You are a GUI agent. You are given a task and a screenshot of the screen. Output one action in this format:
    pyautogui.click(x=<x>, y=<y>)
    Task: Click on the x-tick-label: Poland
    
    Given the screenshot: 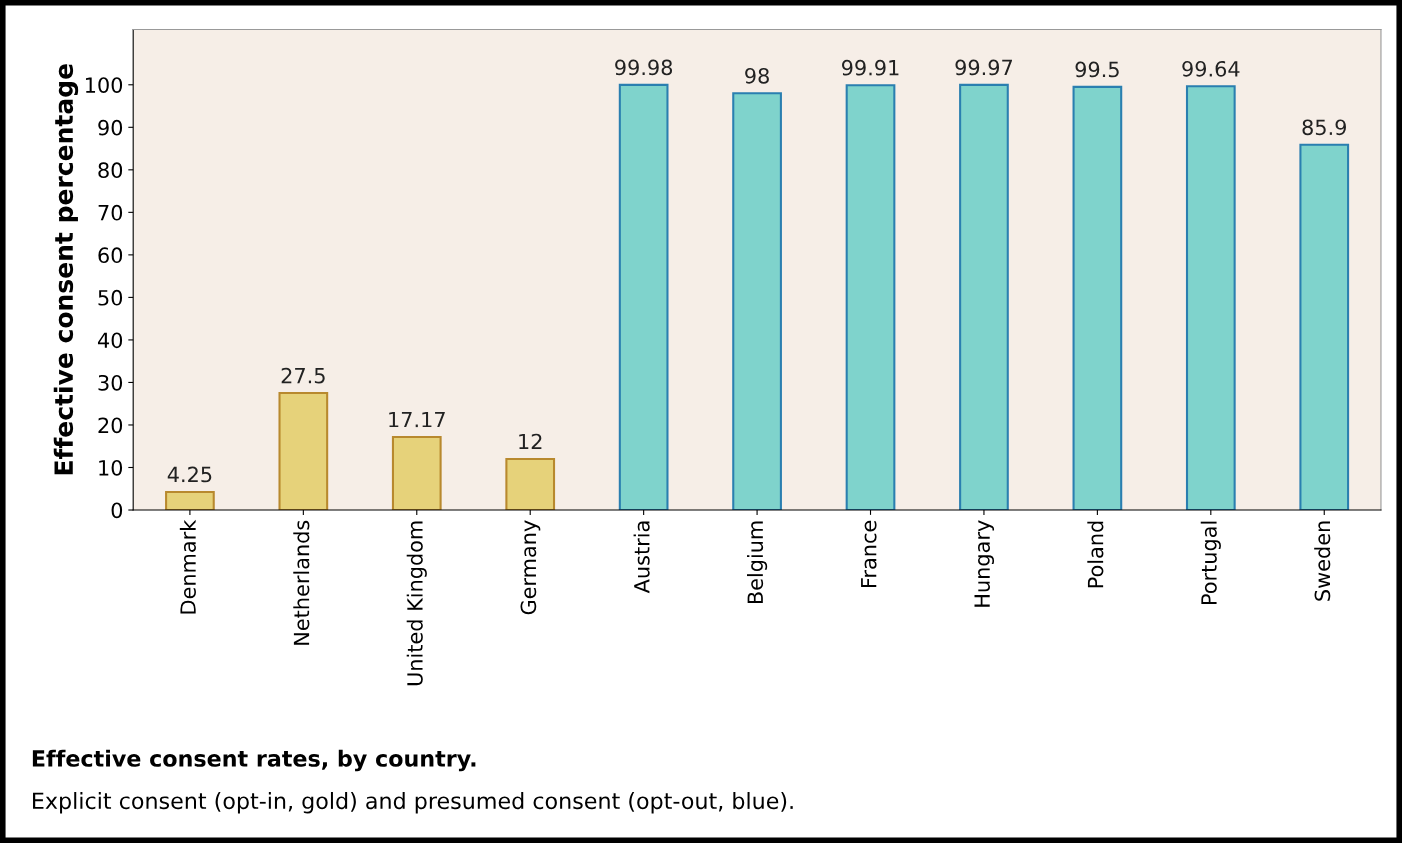 What is the action you would take?
    pyautogui.click(x=1095, y=554)
    